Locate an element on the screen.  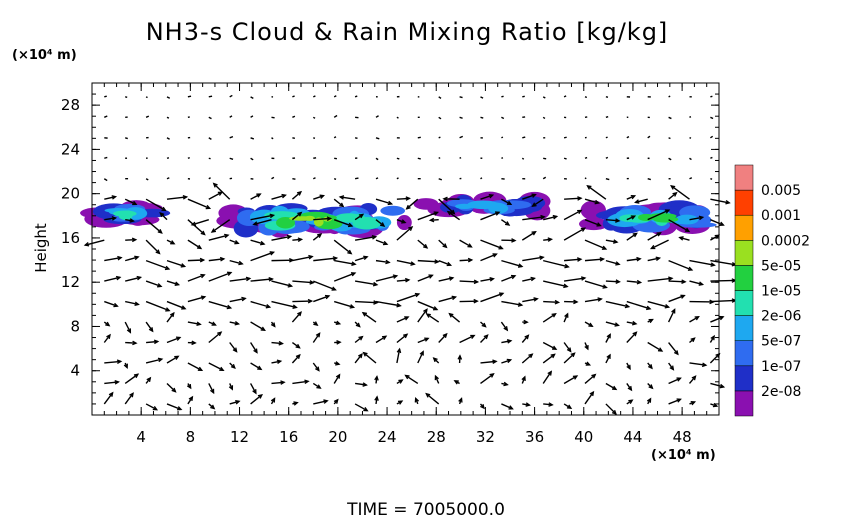
x-tick-label: 8 is located at coordinates (191, 437).